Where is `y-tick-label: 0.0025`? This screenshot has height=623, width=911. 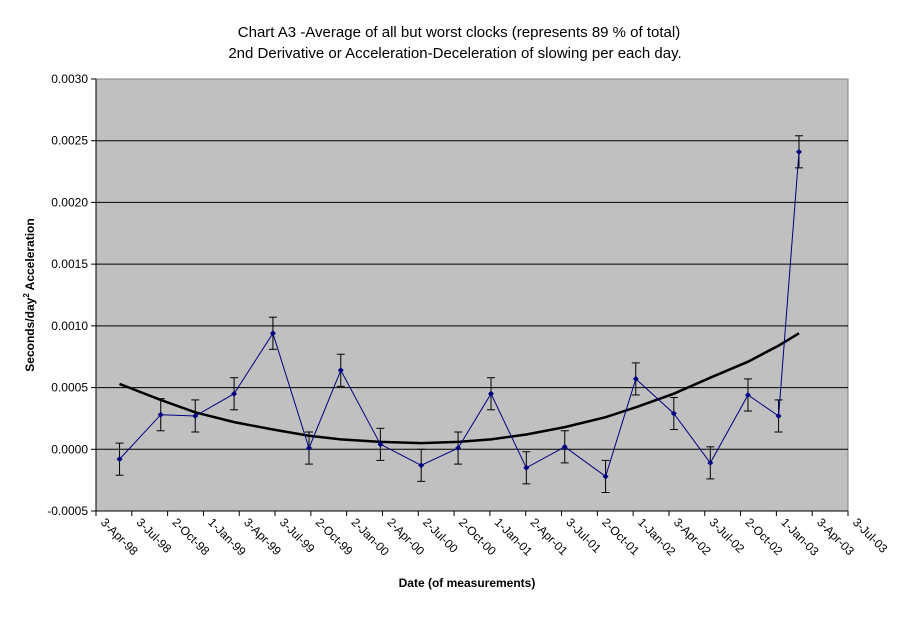 y-tick-label: 0.0025 is located at coordinates (69, 141).